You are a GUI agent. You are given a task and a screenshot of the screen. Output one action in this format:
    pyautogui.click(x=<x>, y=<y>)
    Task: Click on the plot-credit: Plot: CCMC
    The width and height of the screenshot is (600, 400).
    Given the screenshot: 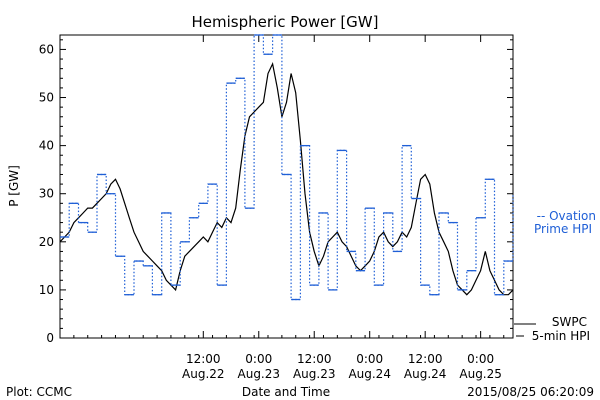 What is the action you would take?
    pyautogui.click(x=39, y=392)
    